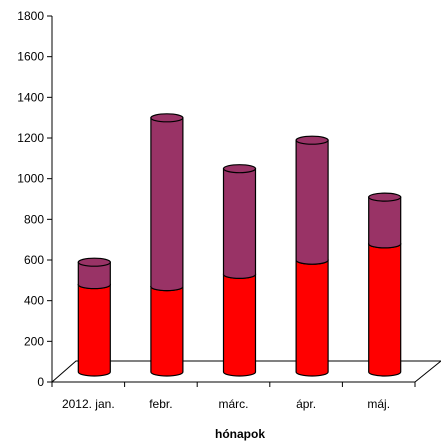 The image size is (441, 446). What do you see at coordinates (30, 57) in the screenshot?
I see `y-tick-label: 1600` at bounding box center [30, 57].